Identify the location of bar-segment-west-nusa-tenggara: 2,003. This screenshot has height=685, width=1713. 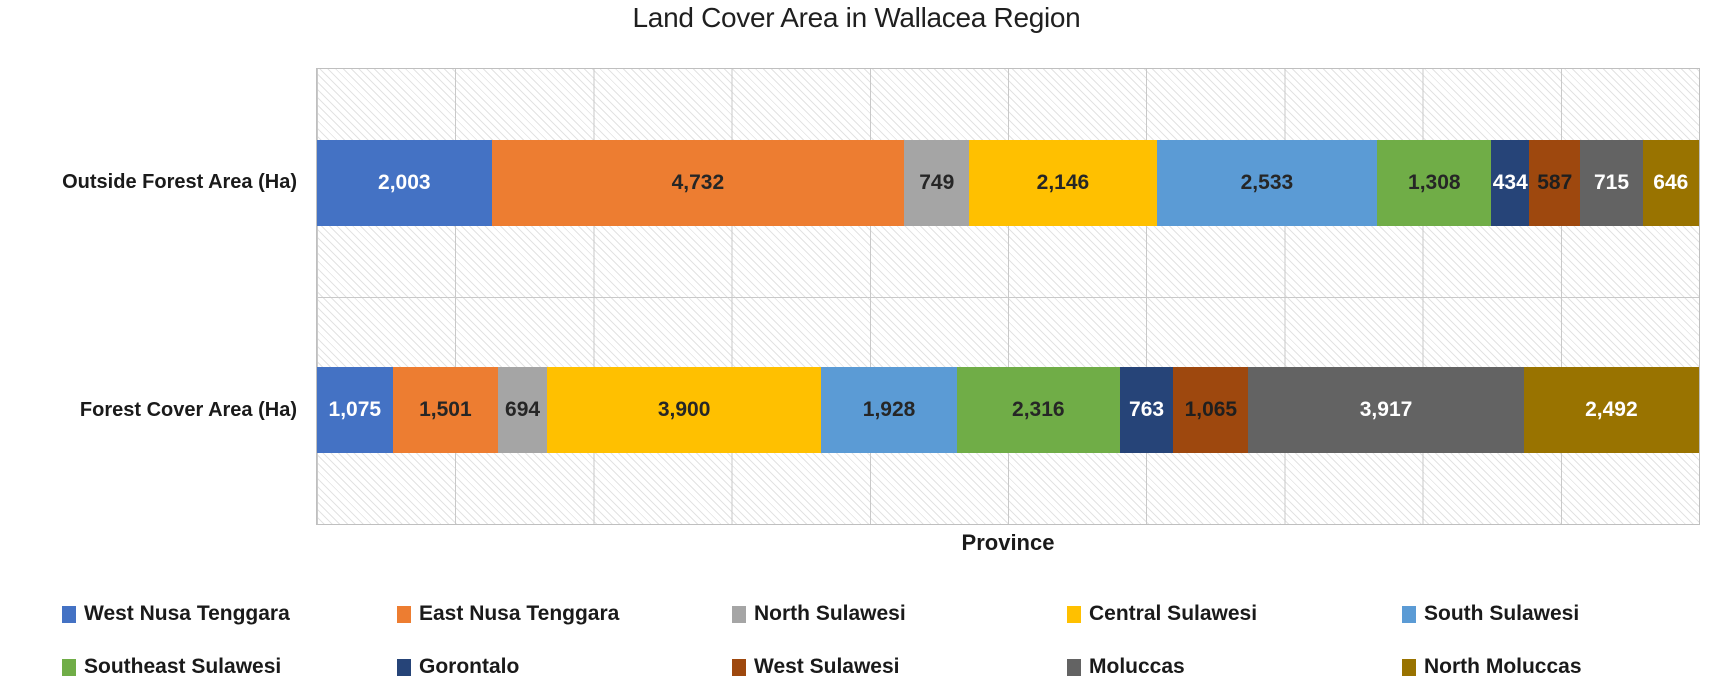
(404, 182).